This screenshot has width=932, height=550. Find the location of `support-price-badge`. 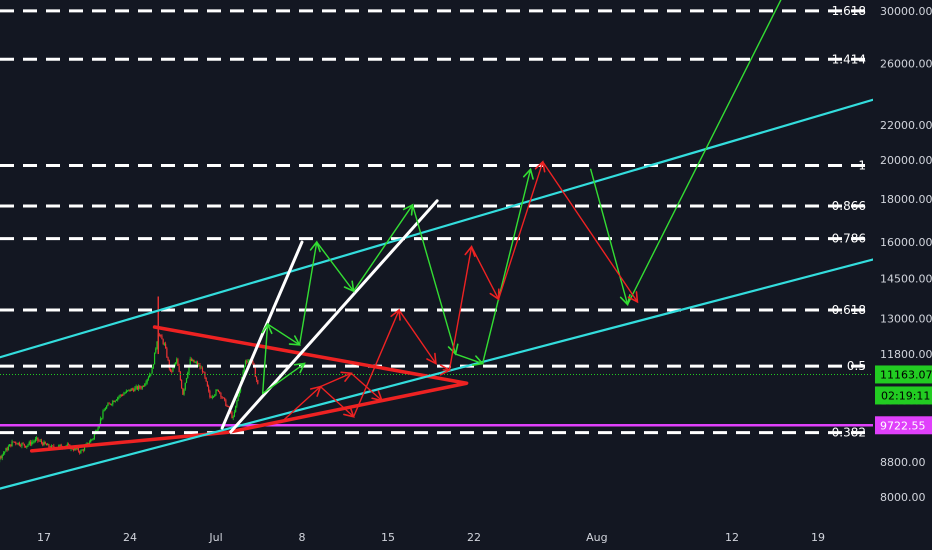

support-price-badge is located at coordinates (903, 425).